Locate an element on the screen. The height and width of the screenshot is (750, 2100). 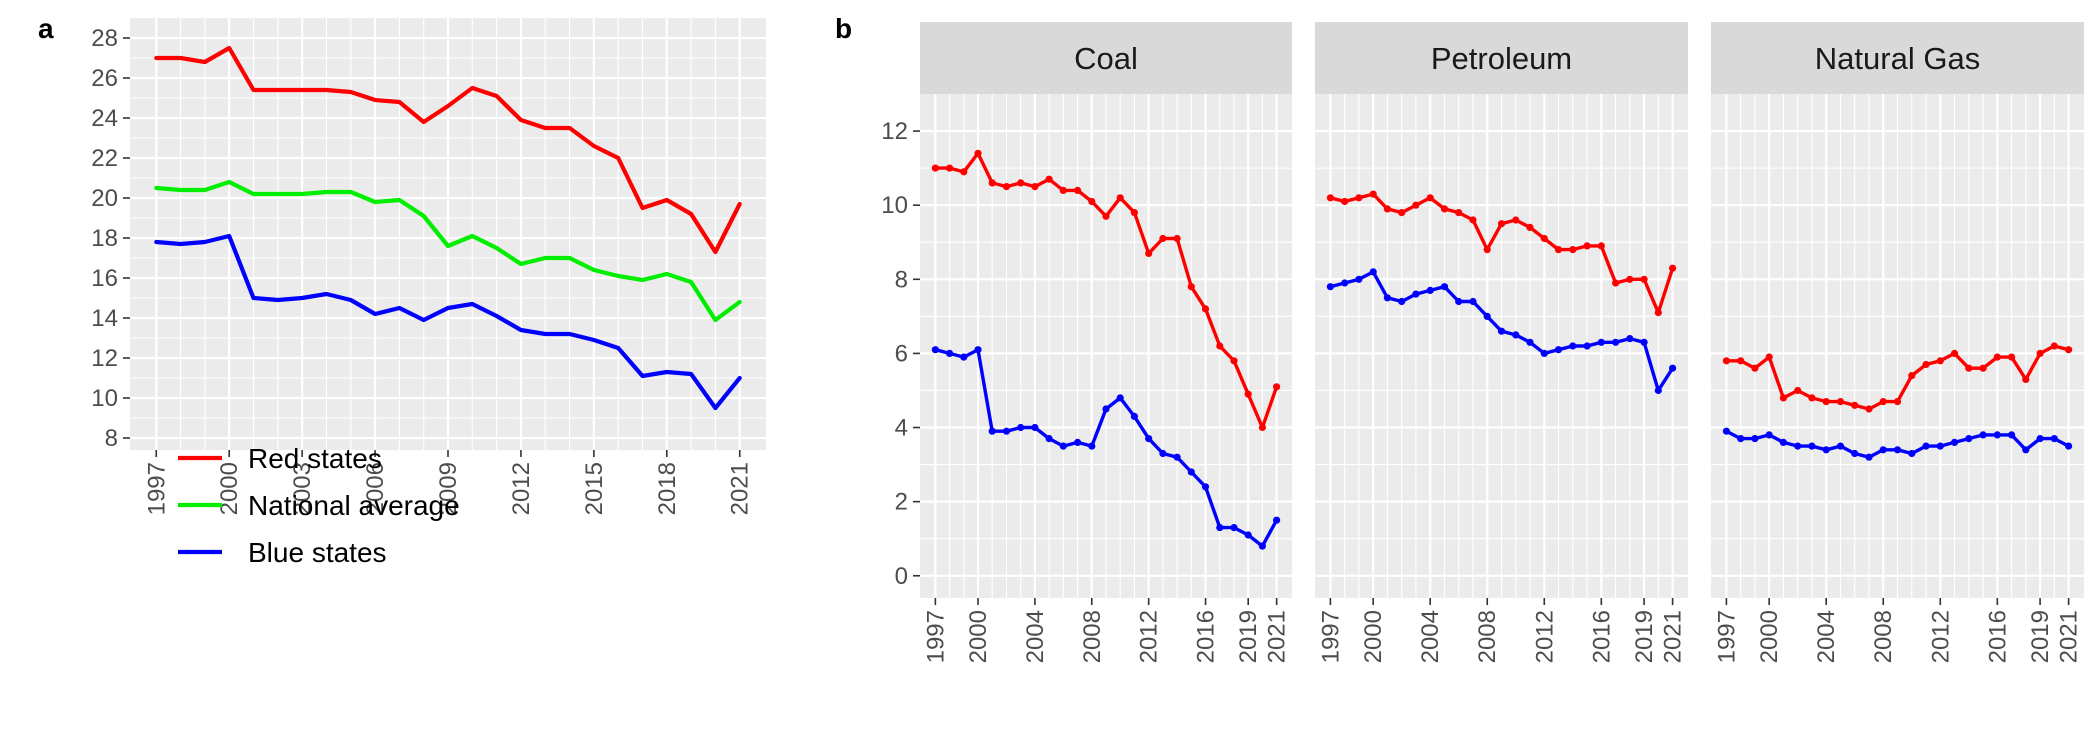
y-tick-label: 12 is located at coordinates (104, 358).